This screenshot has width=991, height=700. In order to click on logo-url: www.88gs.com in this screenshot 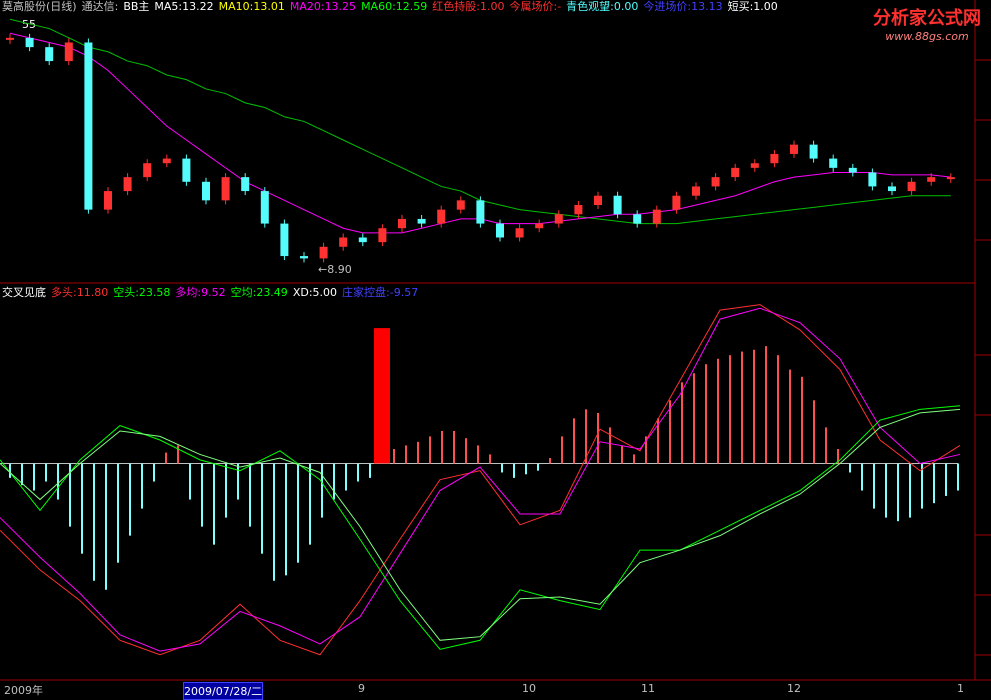, I will do `click(927, 36)`.